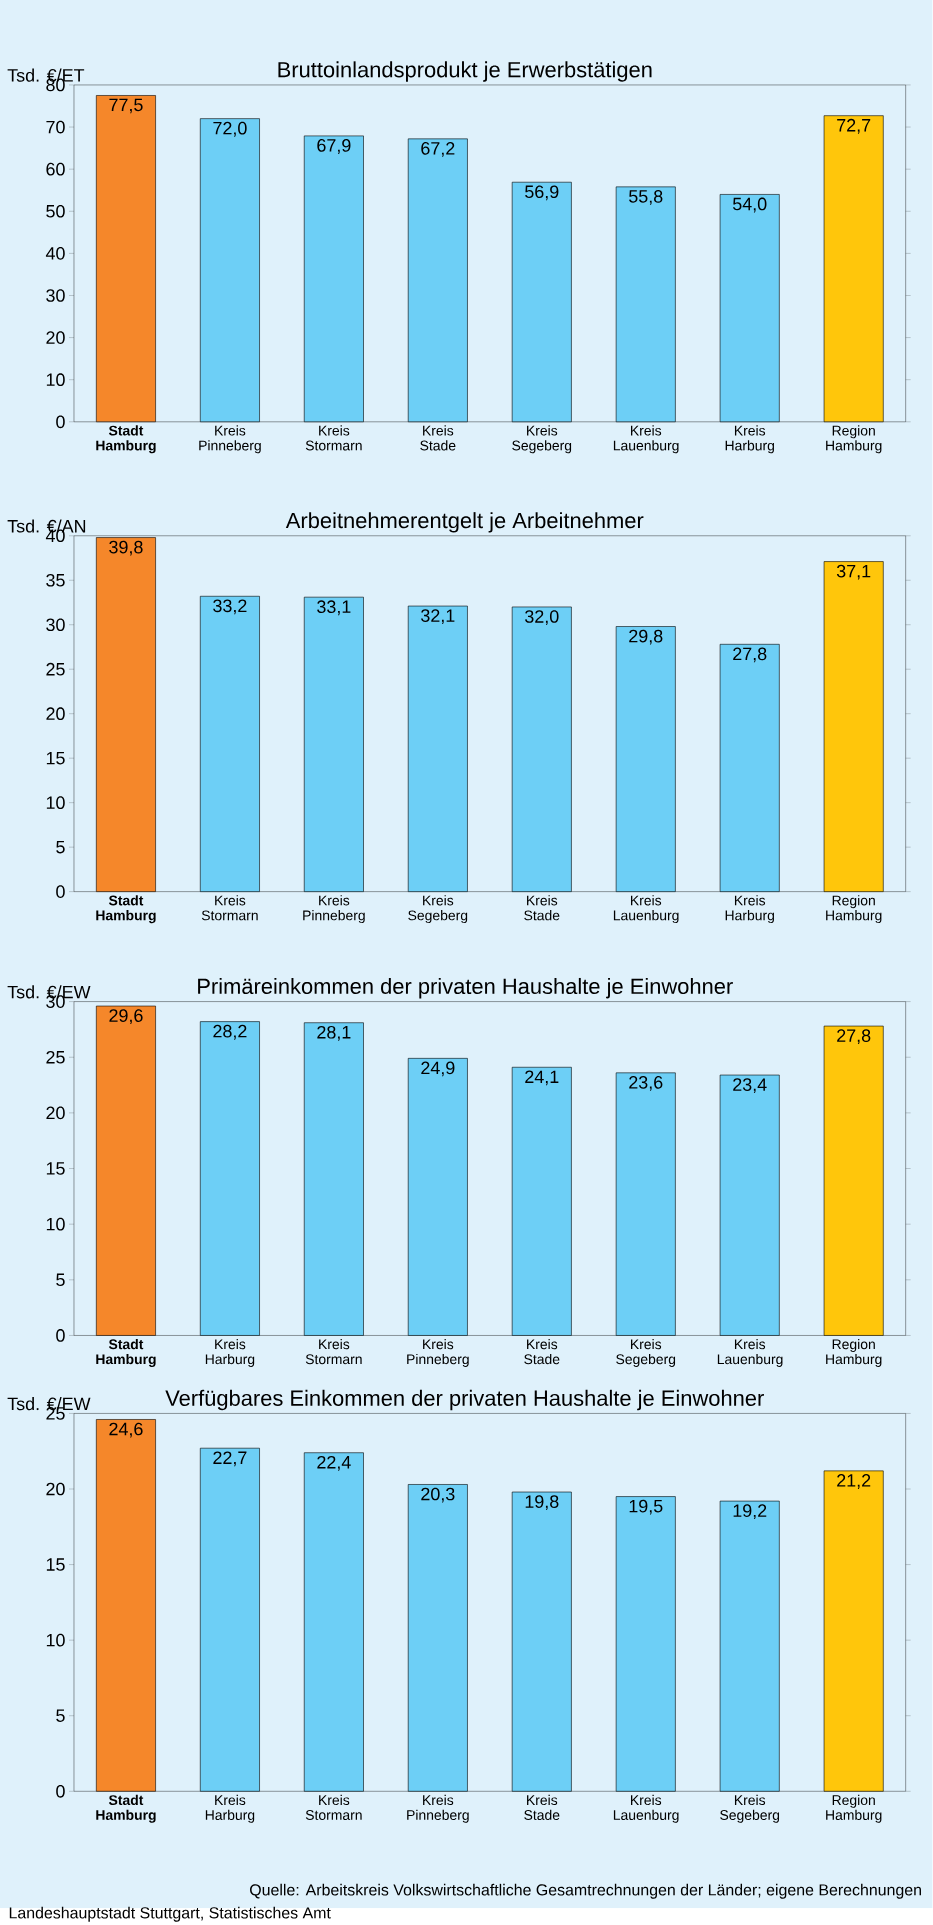 This screenshot has height=1925, width=933. Describe the element at coordinates (334, 608) in the screenshot. I see `data-label: 33,1` at that location.